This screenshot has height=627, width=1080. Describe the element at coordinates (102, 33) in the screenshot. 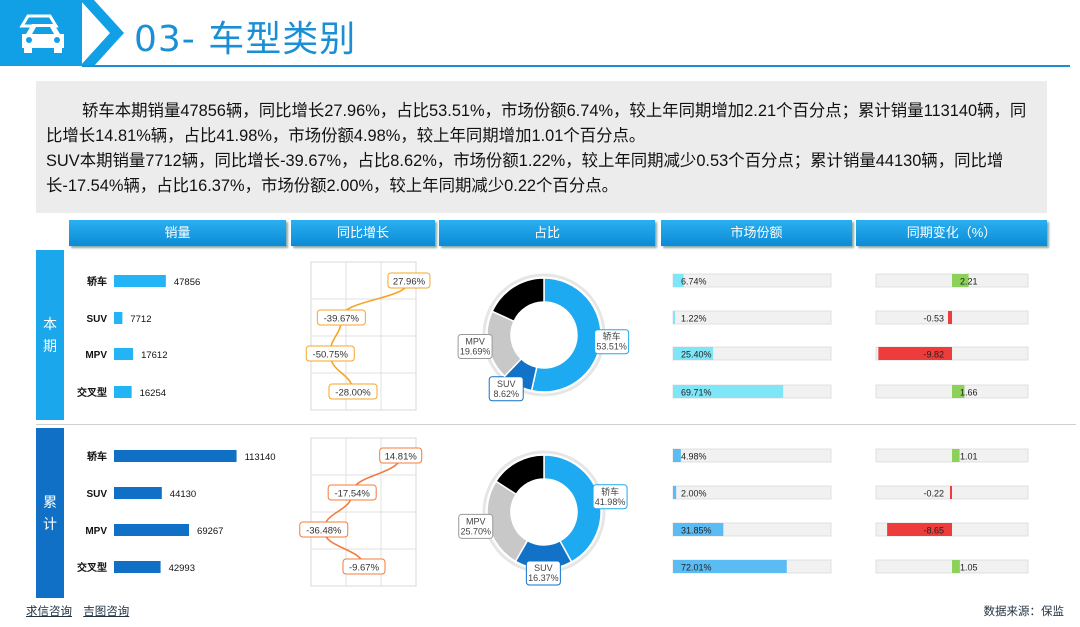

I see `header-chevron-icon` at that location.